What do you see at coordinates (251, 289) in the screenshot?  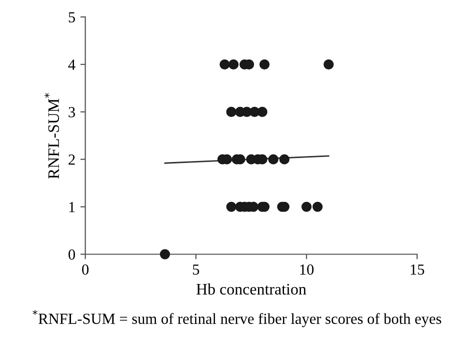 I see `x-axis-title: Hb concentration` at bounding box center [251, 289].